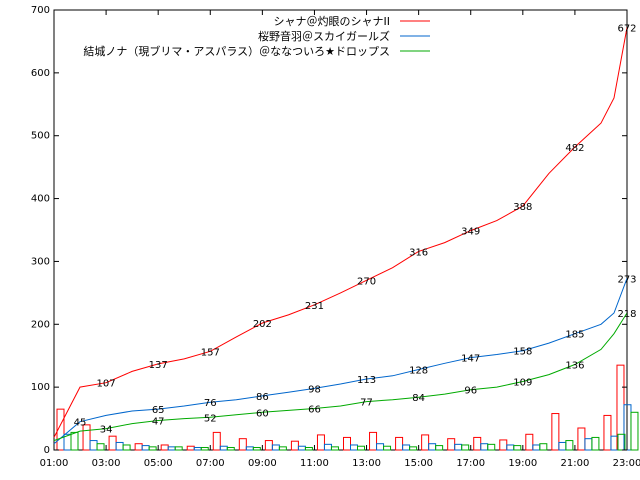 The image size is (640, 480). What do you see at coordinates (40, 136) in the screenshot?
I see `y-tick-label: 500` at bounding box center [40, 136].